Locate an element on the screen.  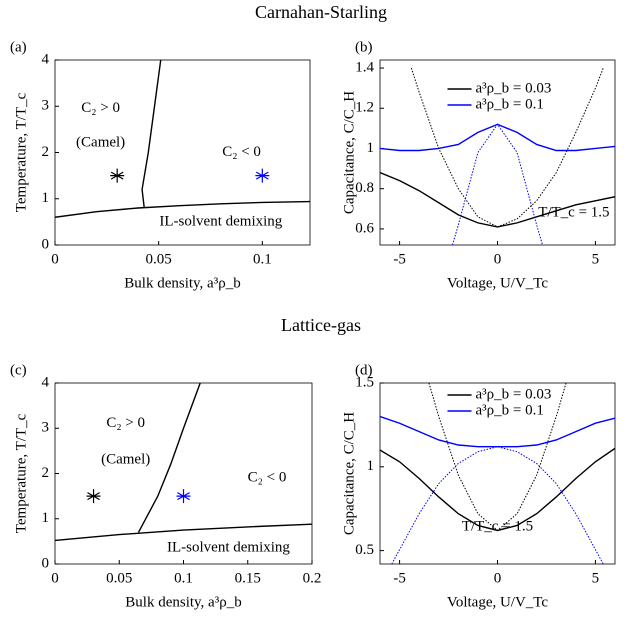
y-tick-label: 0.6 is located at coordinates (364, 228).